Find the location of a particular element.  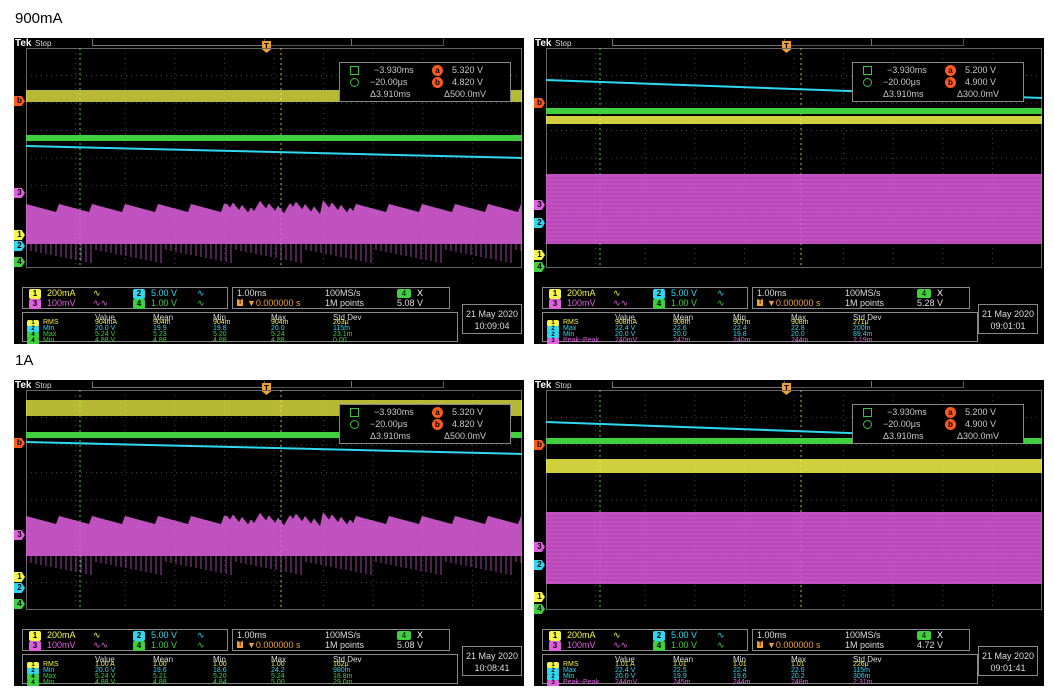

measurement-cell: 200m is located at coordinates (862, 328).